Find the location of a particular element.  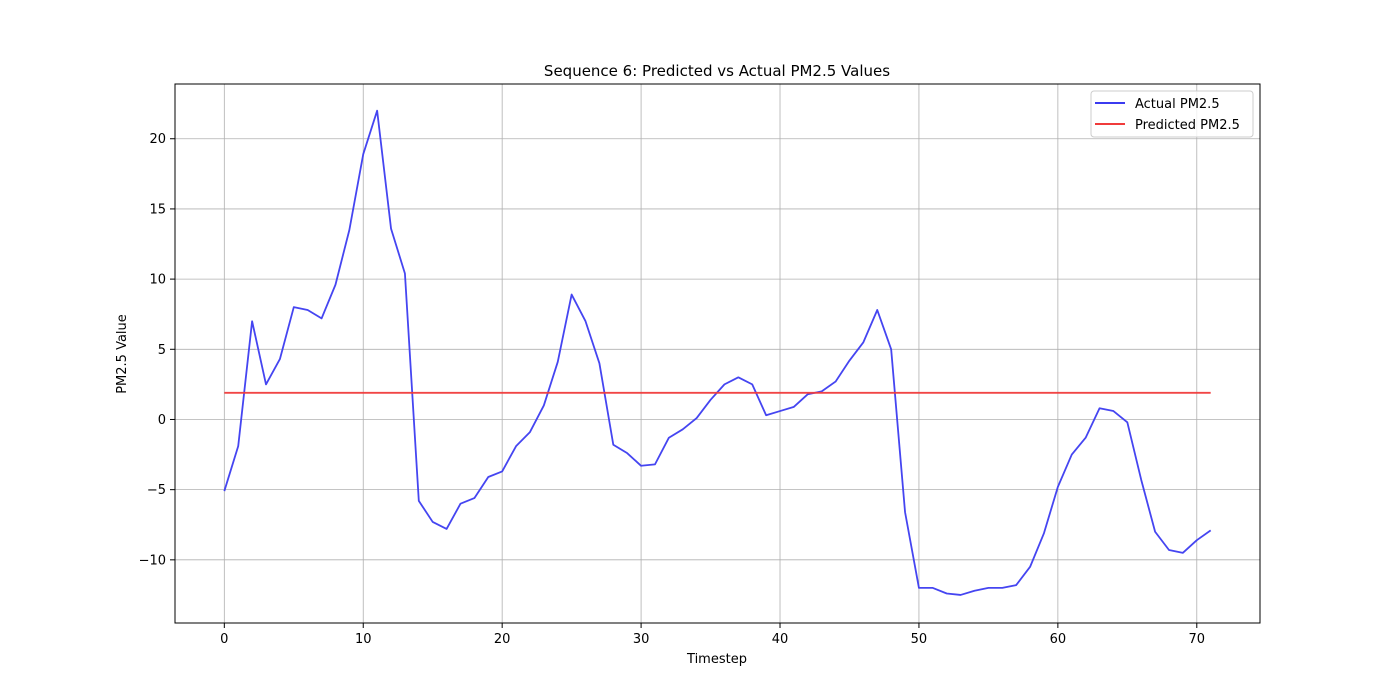

y-tick-label: 0 is located at coordinates (162, 420).